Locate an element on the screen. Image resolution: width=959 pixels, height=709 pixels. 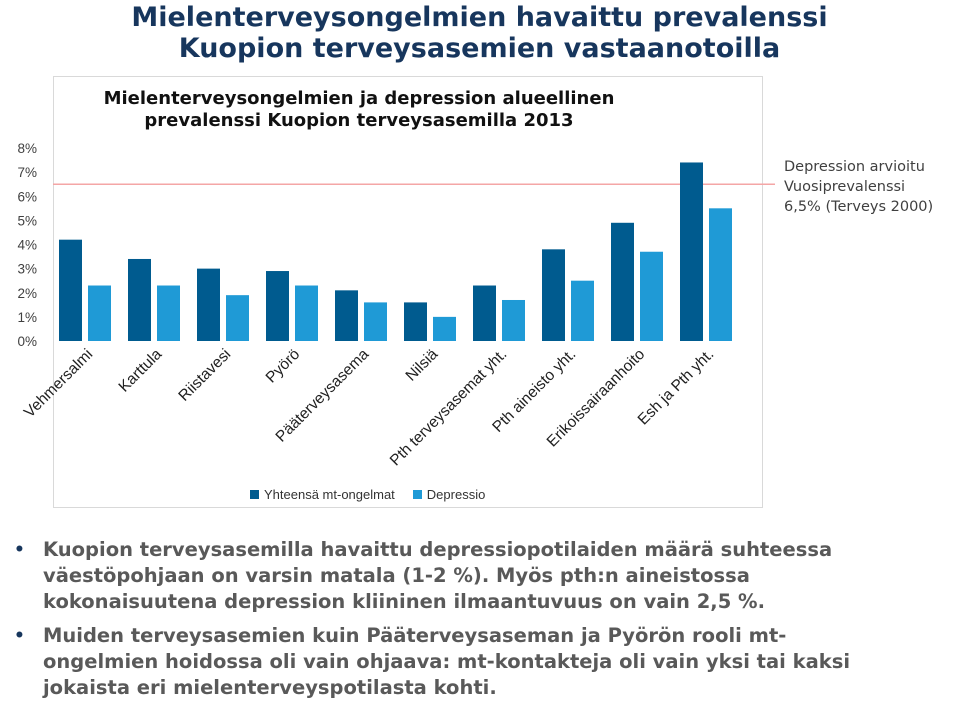
x-tick-label: Karttula is located at coordinates (141, 371).